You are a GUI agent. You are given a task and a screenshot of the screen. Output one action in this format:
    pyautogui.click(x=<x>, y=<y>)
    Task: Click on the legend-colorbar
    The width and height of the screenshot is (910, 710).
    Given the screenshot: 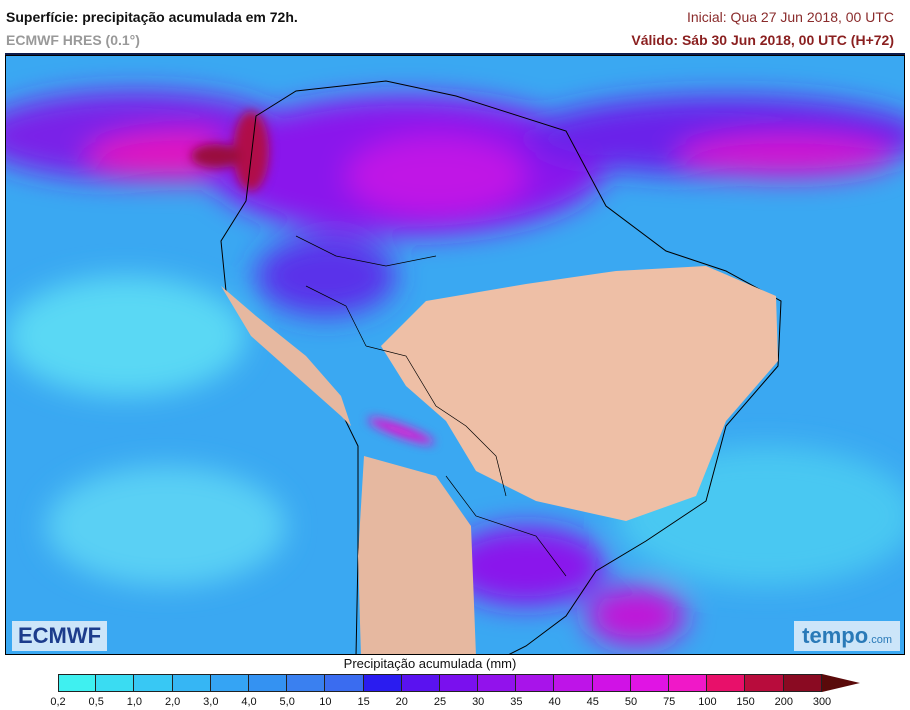 What is the action you would take?
    pyautogui.click(x=440, y=683)
    